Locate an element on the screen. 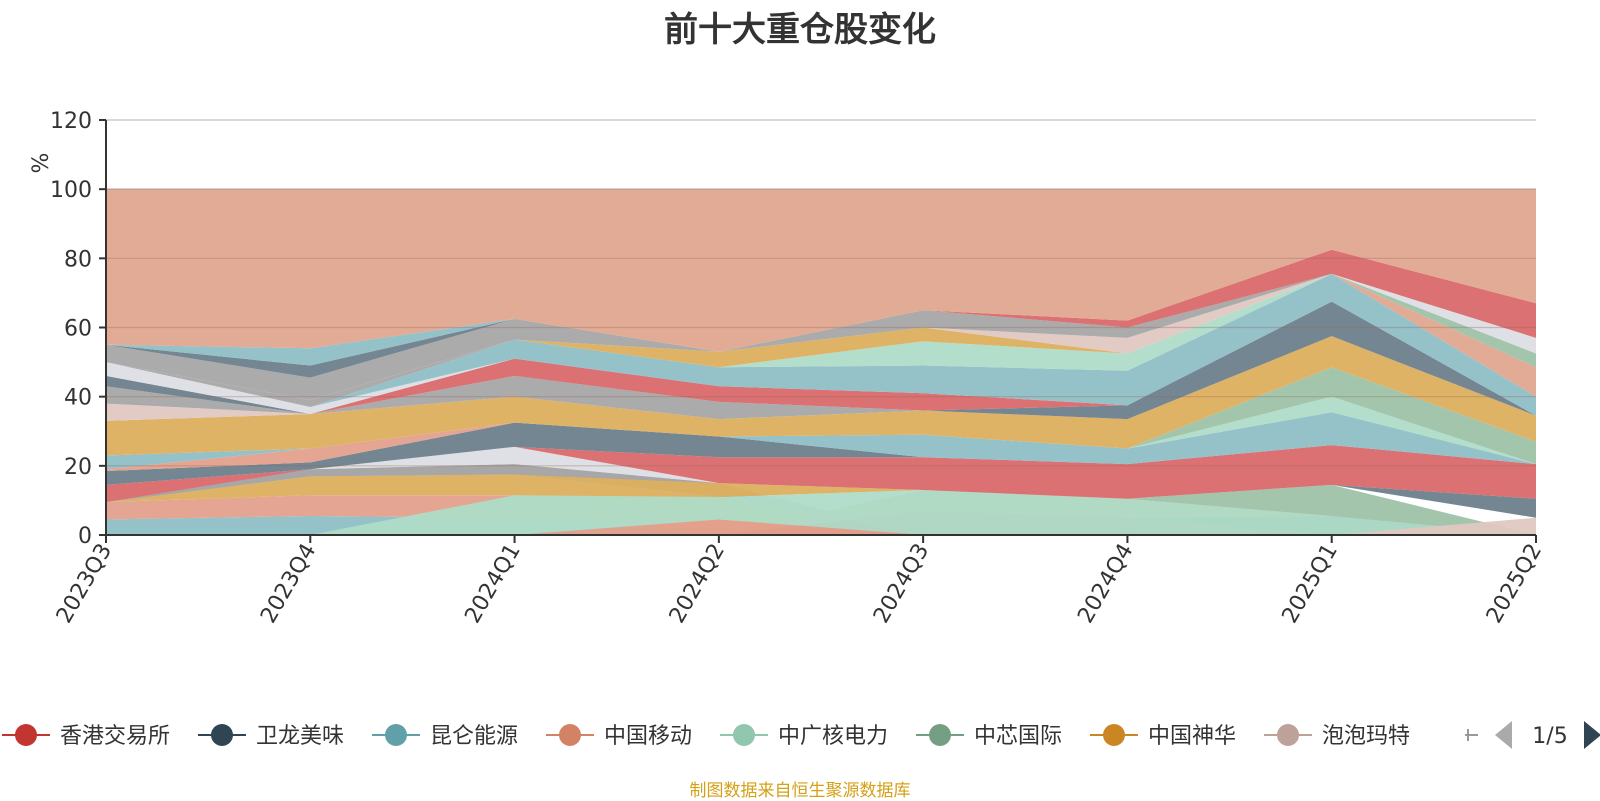 This screenshot has width=1600, height=801. legend-label: 中广核电力 is located at coordinates (833, 736).